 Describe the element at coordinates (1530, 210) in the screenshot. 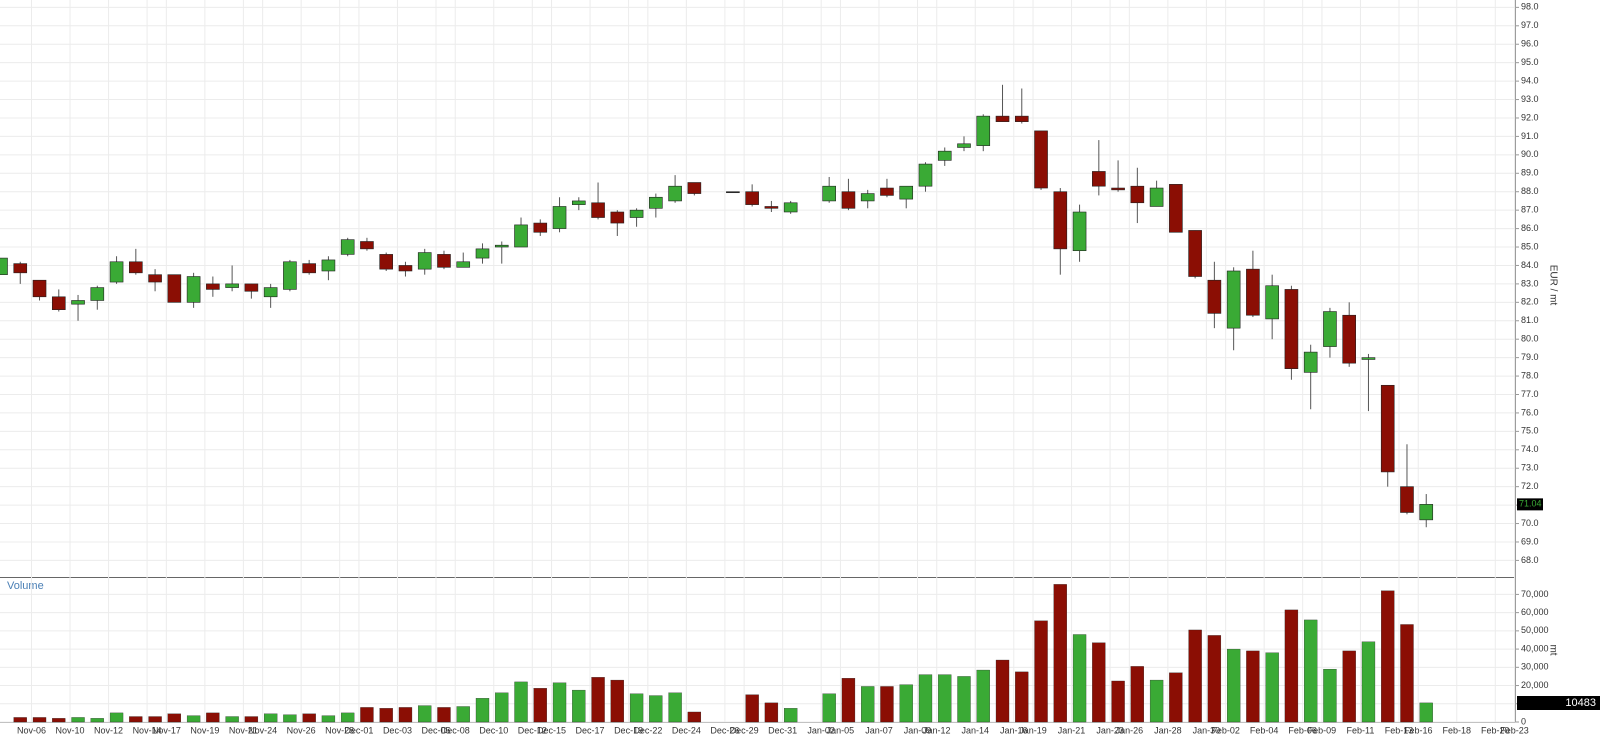

I see `y-tick-label: 87.0` at that location.